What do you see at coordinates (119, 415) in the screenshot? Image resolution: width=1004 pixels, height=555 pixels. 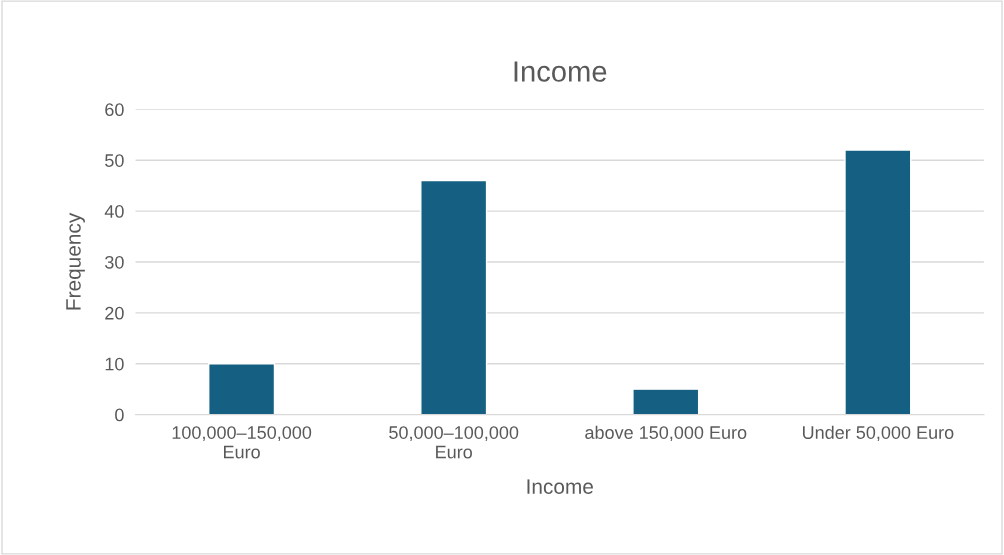 I see `y-tick-label: 0` at bounding box center [119, 415].